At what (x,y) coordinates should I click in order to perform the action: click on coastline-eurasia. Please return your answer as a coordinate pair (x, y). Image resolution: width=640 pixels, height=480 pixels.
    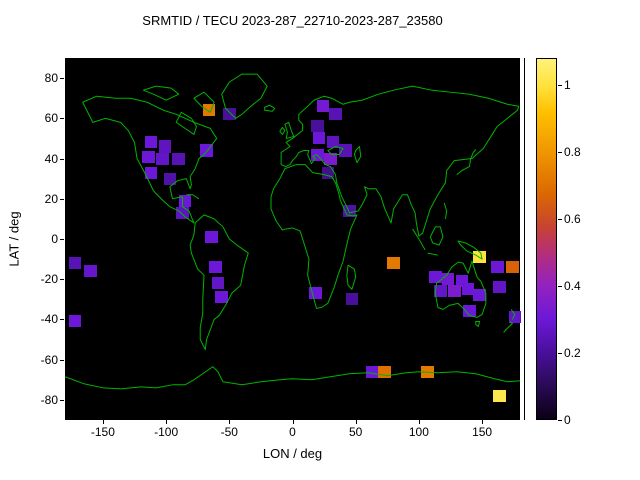
    Looking at the image, I should click on (400, 161).